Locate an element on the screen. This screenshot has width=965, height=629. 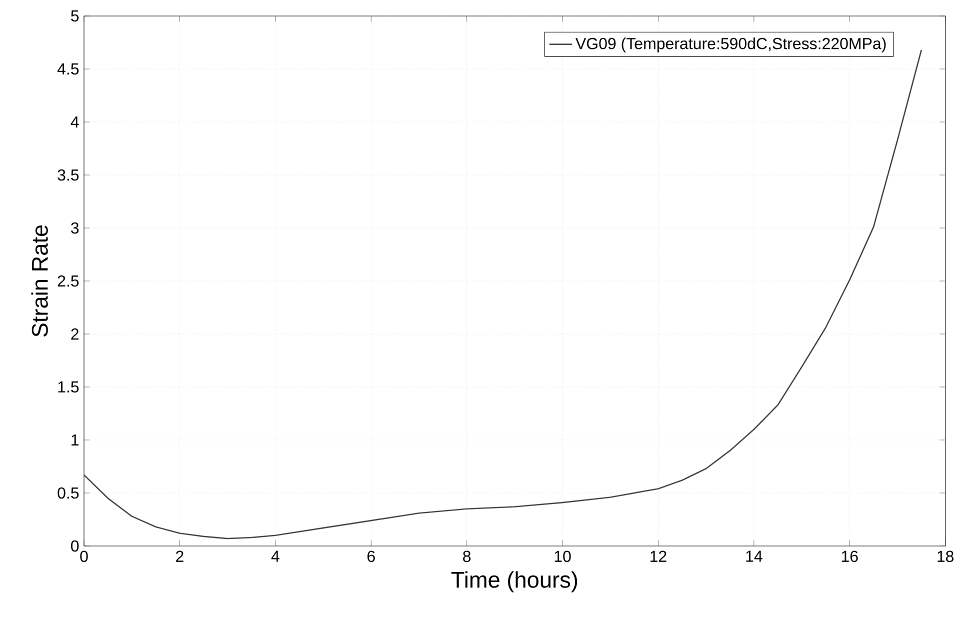
x-tick-label: 2 is located at coordinates (180, 556).